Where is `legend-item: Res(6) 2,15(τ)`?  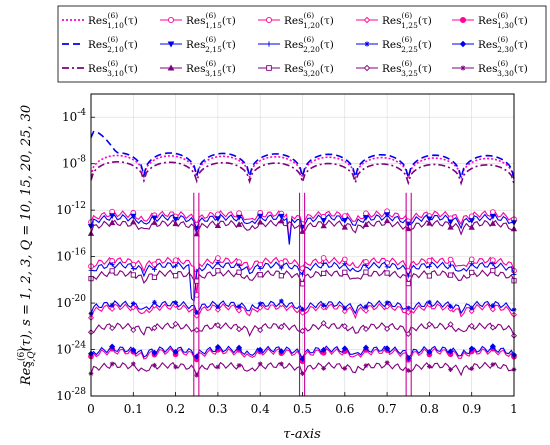
legend-item: Res(6) 2,15(τ) is located at coordinates (198, 44).